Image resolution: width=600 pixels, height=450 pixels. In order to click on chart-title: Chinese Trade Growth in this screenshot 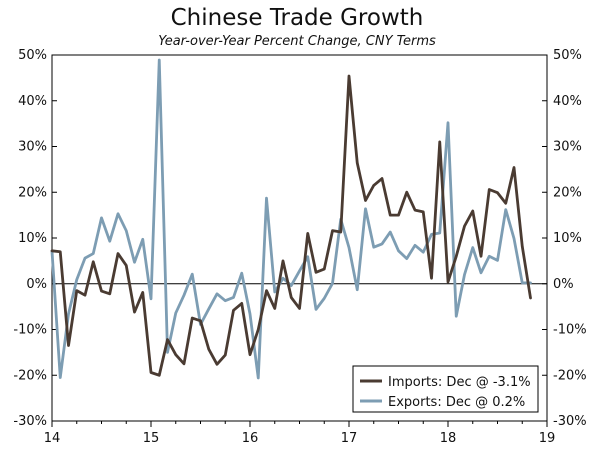, I will do `click(297, 18)`.